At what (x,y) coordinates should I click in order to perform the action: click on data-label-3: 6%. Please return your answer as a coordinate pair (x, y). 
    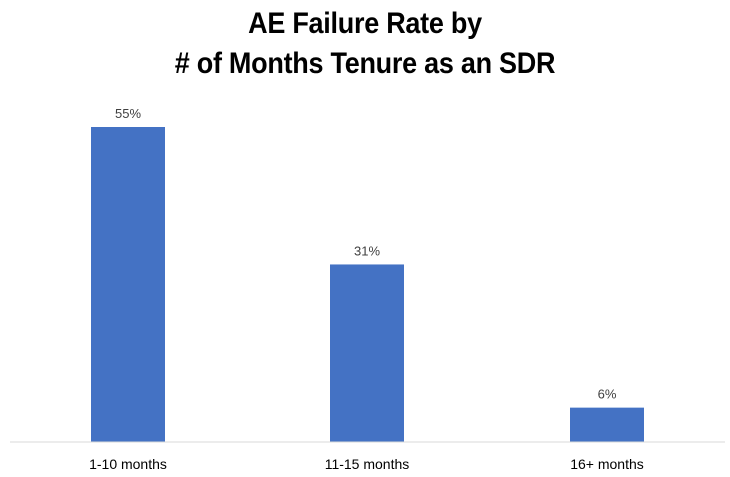
    Looking at the image, I should click on (607, 394).